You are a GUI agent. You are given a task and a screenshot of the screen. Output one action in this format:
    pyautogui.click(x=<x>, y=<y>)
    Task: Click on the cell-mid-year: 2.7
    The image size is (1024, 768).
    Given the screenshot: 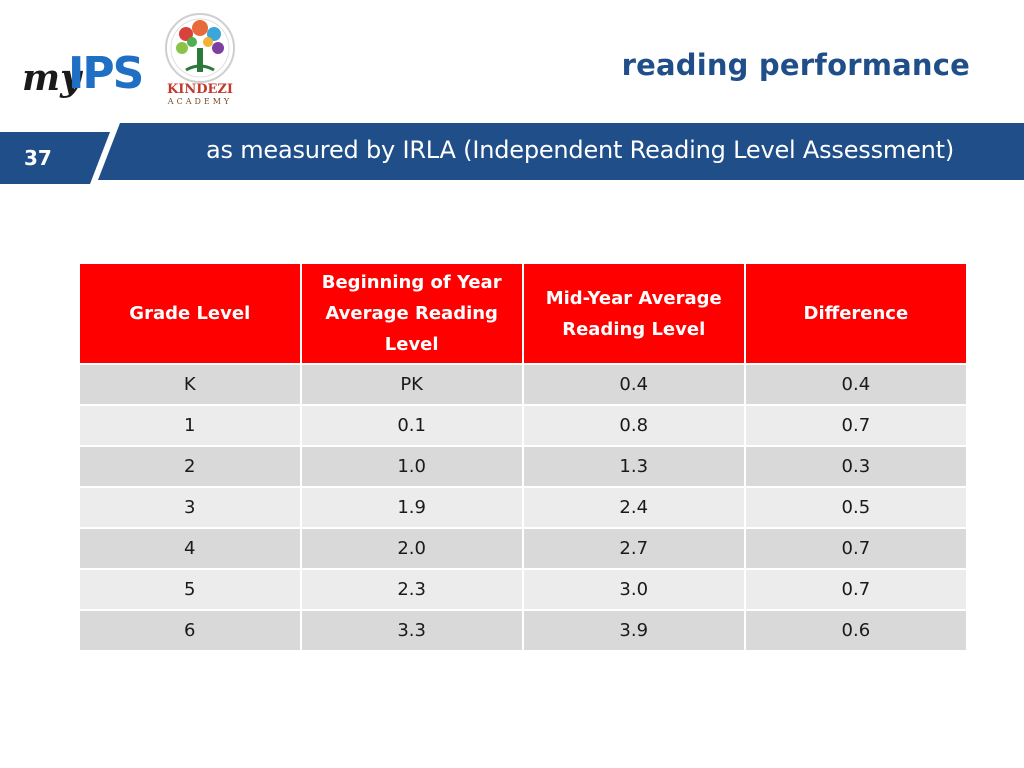 What is the action you would take?
    pyautogui.click(x=633, y=548)
    